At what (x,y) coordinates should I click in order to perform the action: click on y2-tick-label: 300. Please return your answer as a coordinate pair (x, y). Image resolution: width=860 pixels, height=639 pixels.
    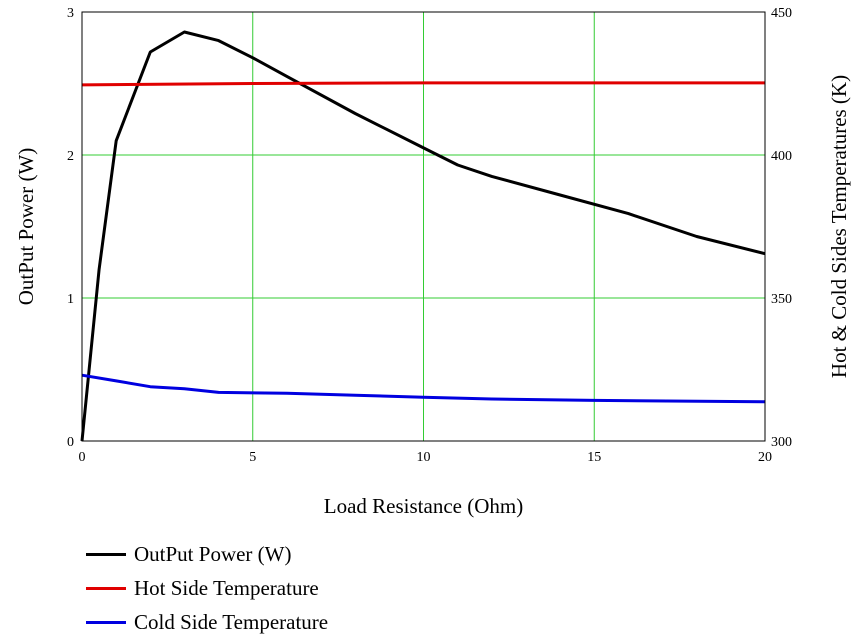
    Looking at the image, I should click on (781, 442).